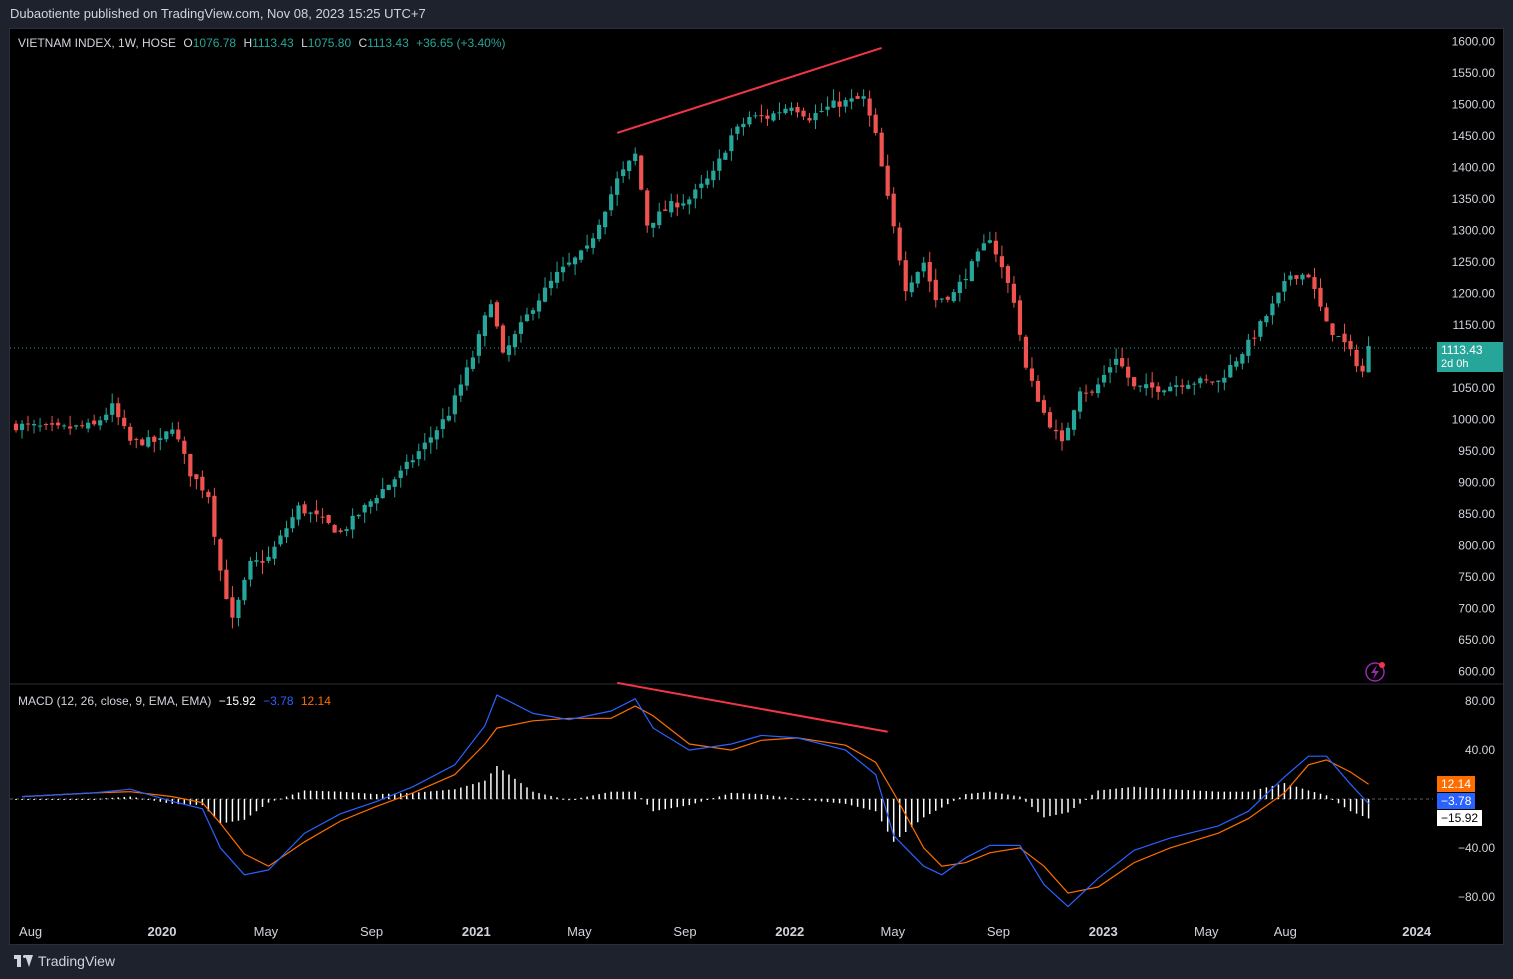  I want to click on last-price-countdown: 2d 0h, so click(1455, 364).